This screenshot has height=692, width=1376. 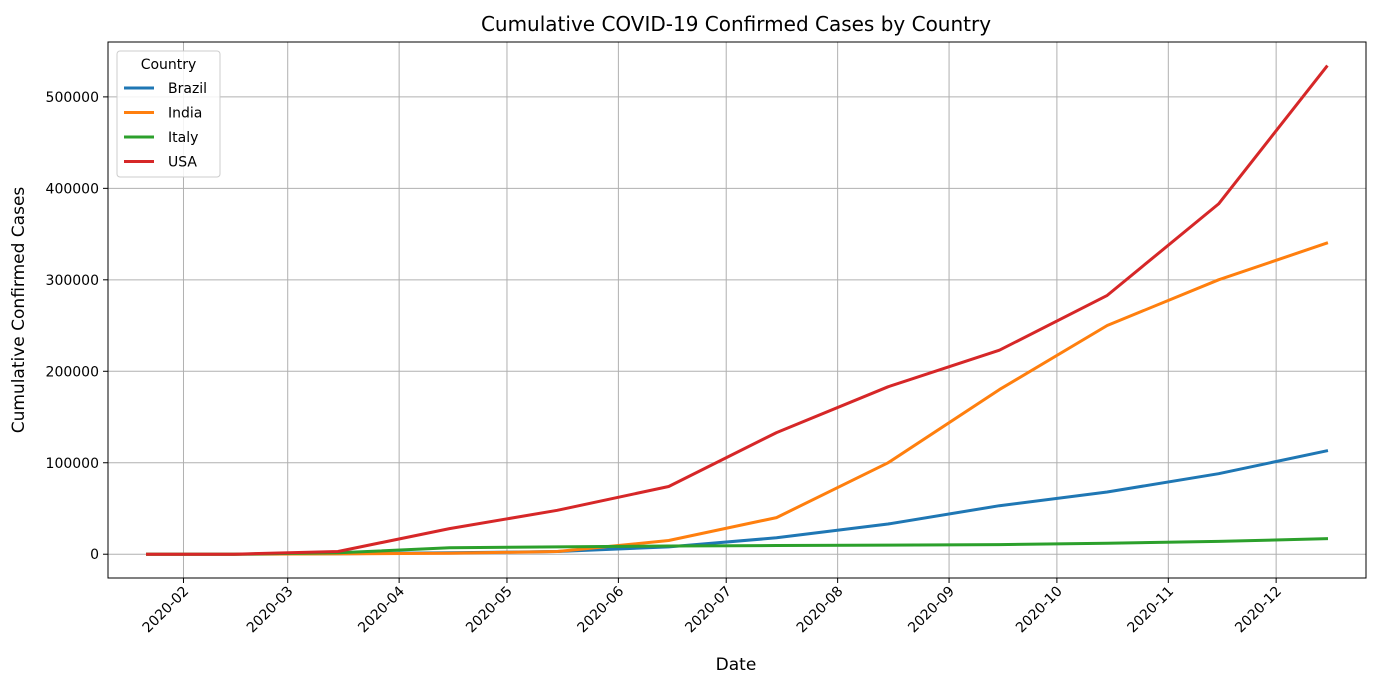 What do you see at coordinates (169, 65) in the screenshot?
I see `legend-title: Country` at bounding box center [169, 65].